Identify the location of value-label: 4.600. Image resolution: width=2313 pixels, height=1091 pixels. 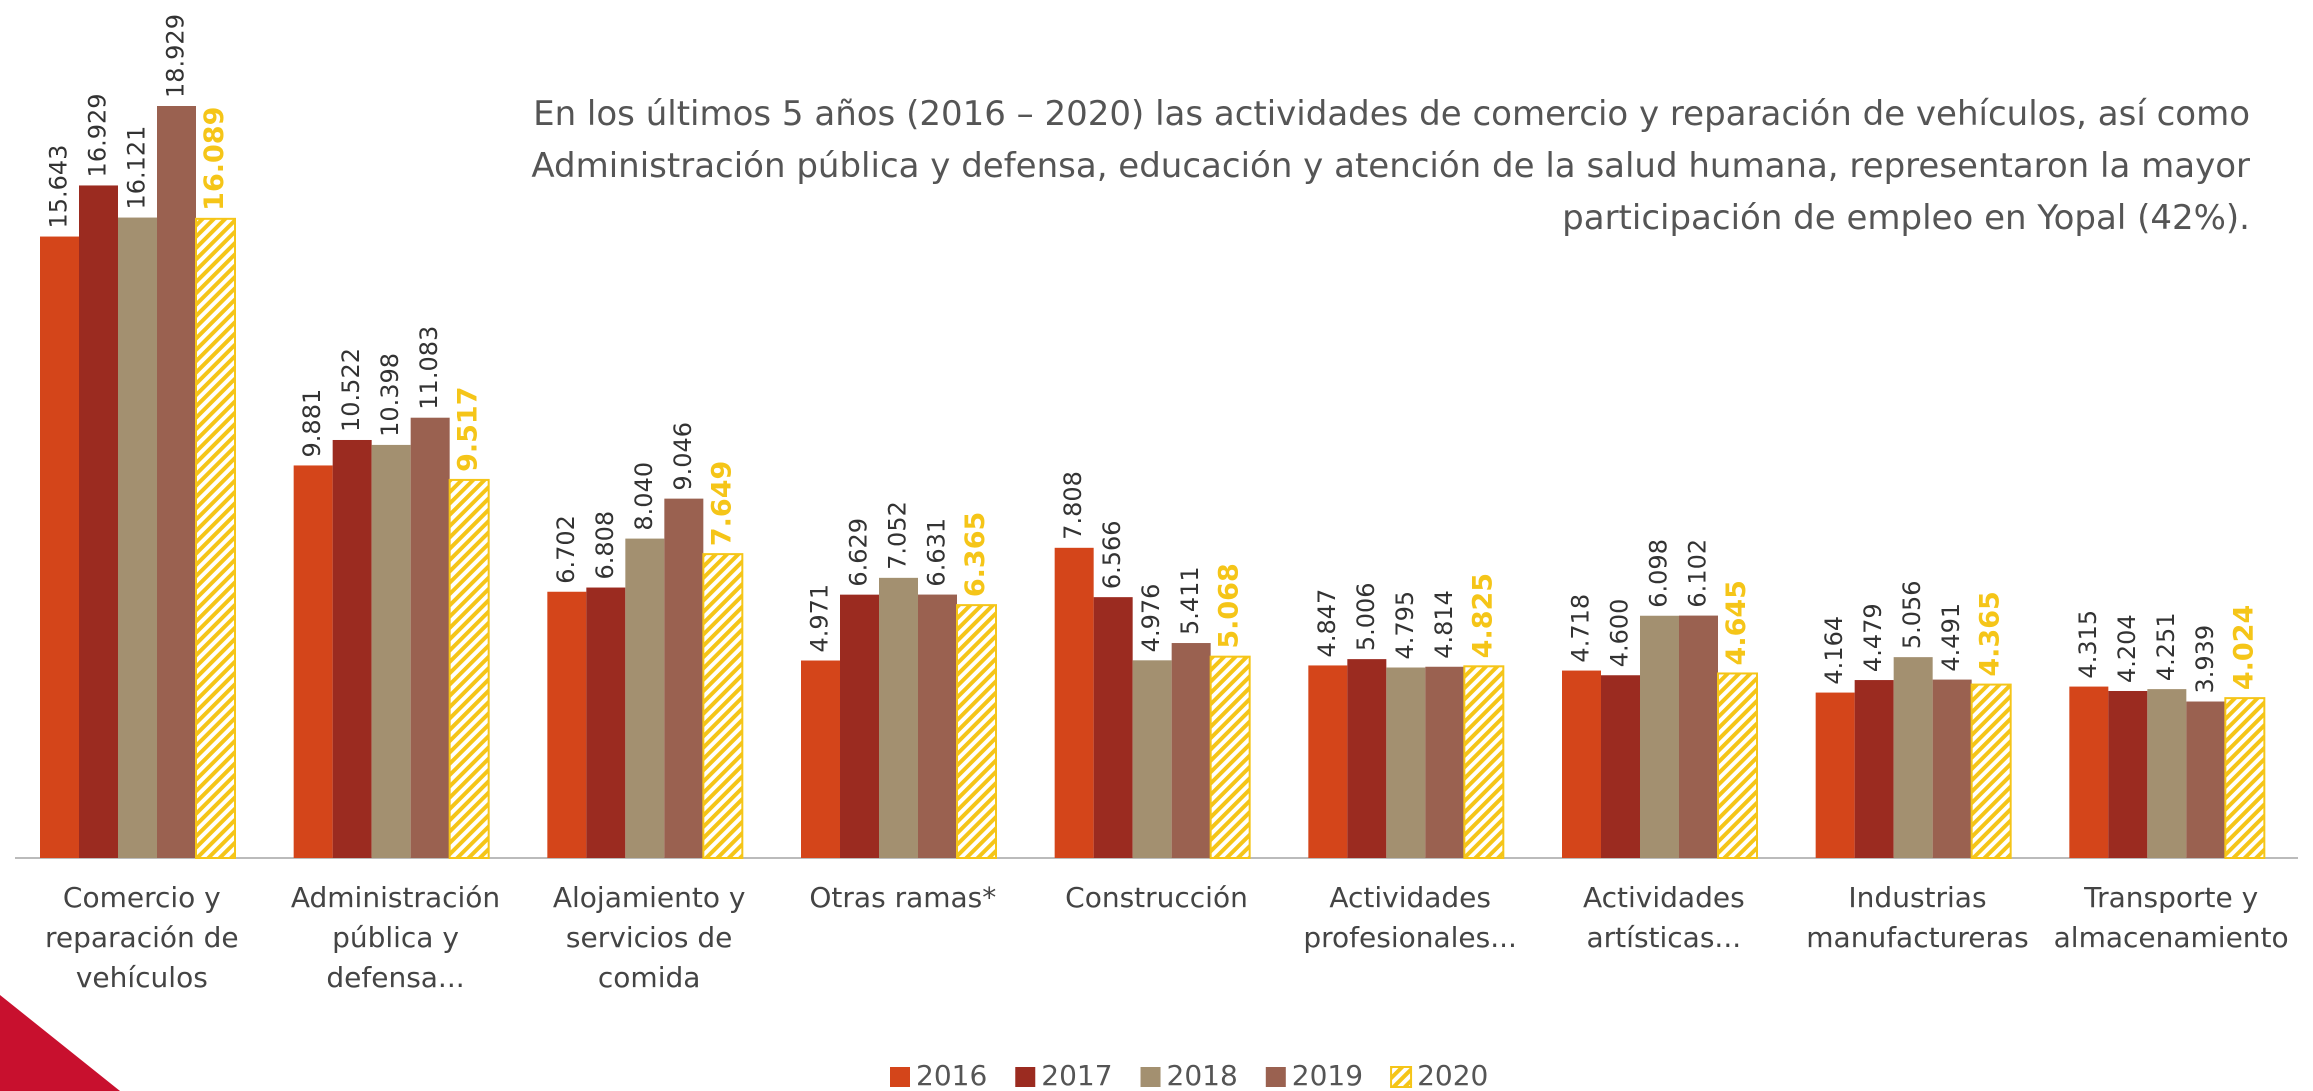
(1620, 633).